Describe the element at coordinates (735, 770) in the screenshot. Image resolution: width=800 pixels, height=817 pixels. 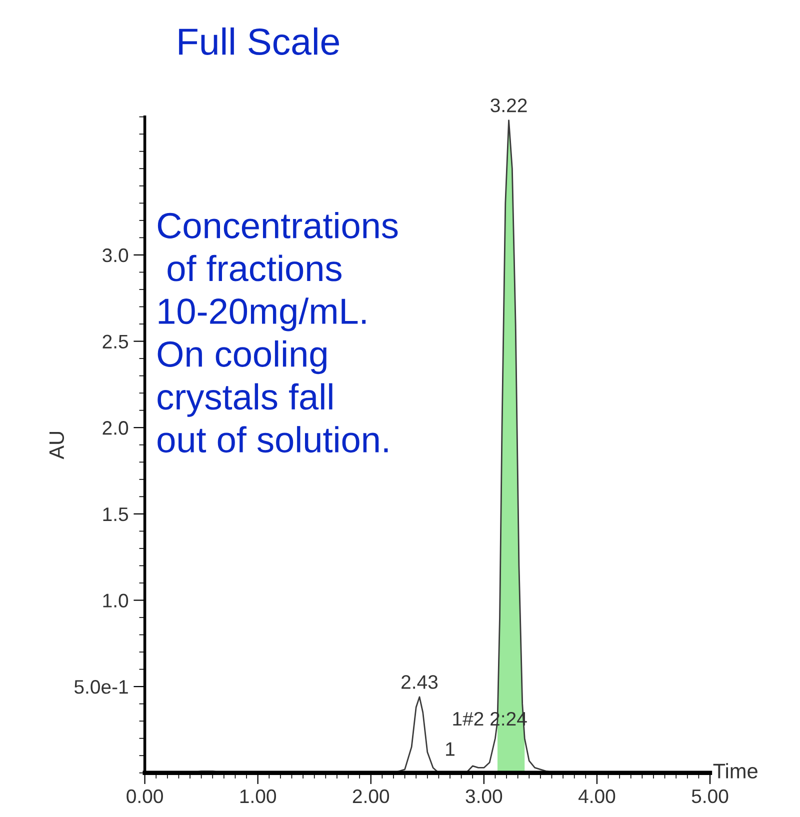
I see `x-axis-title: Time` at that location.